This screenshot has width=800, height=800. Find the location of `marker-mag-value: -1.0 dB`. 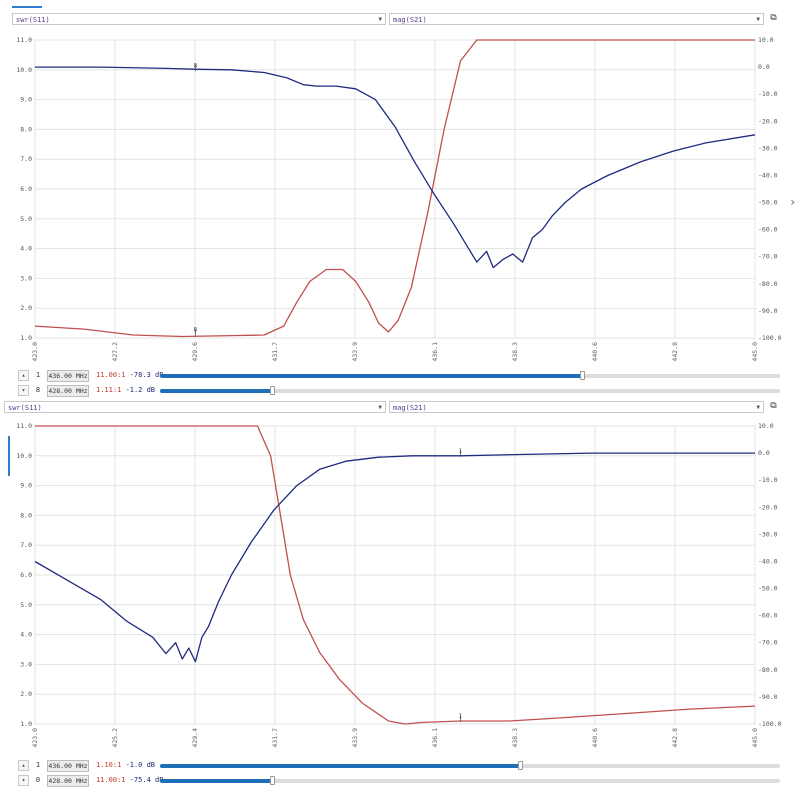

marker-mag-value: -1.0 dB is located at coordinates (140, 765).